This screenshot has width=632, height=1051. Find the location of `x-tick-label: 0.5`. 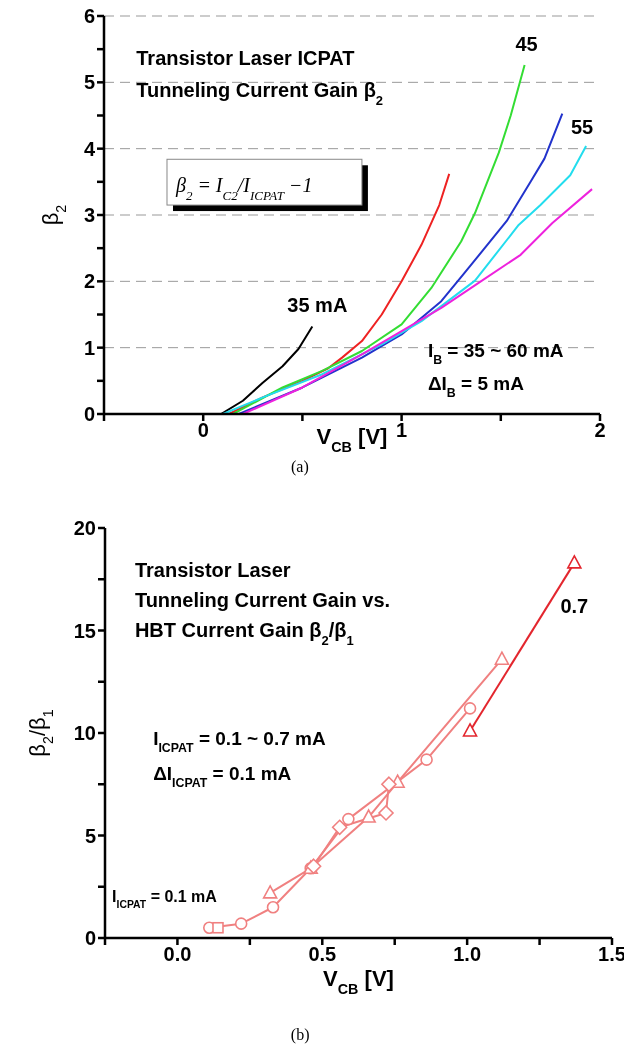

x-tick-label: 0.5 is located at coordinates (322, 954).